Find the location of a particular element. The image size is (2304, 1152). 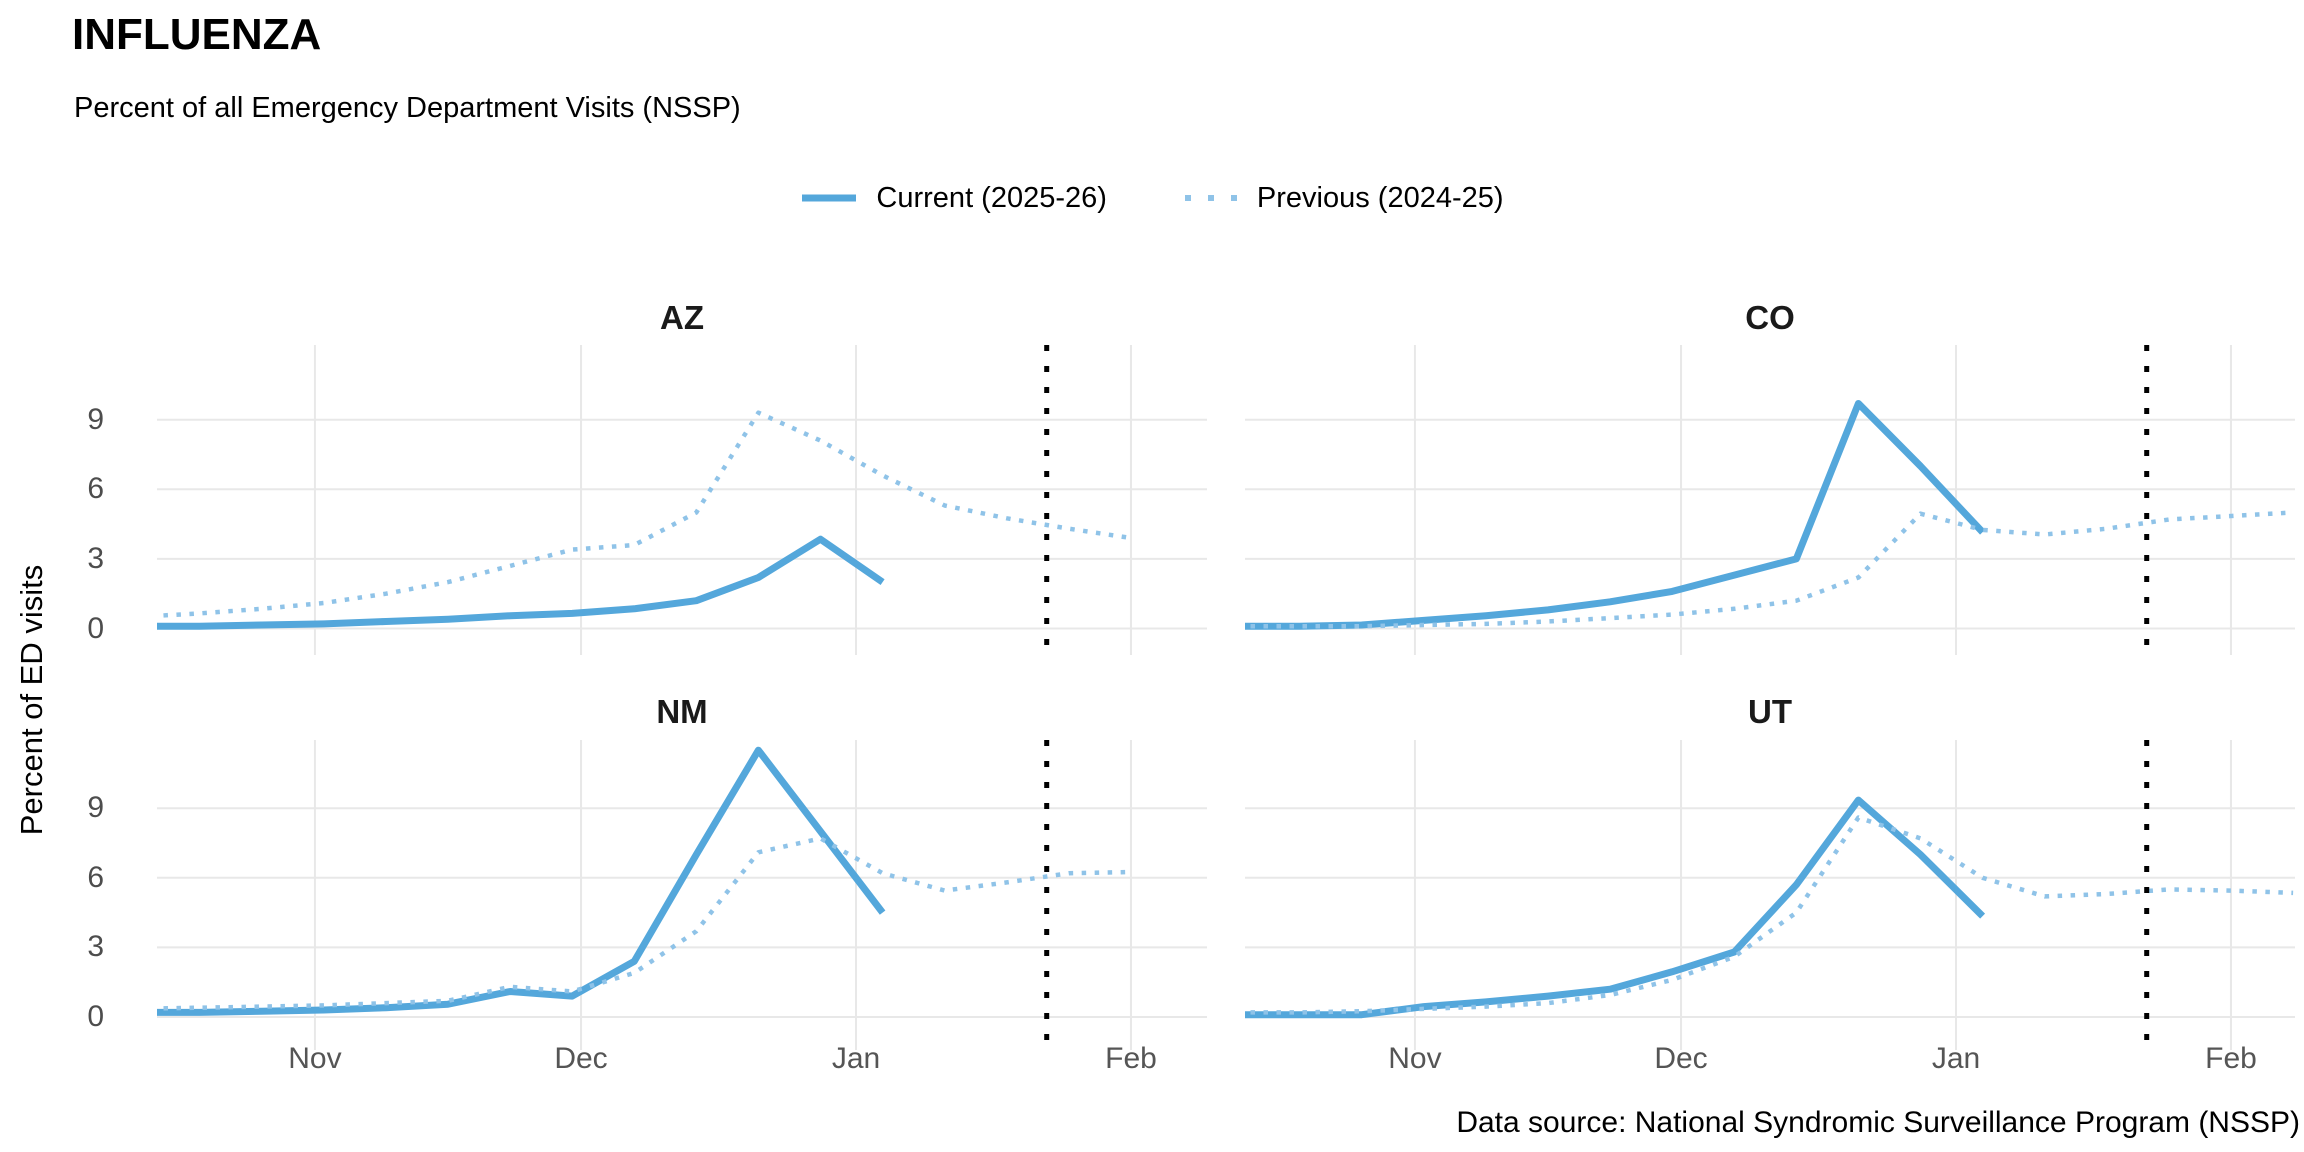

az-current-season-line is located at coordinates (521, 582).